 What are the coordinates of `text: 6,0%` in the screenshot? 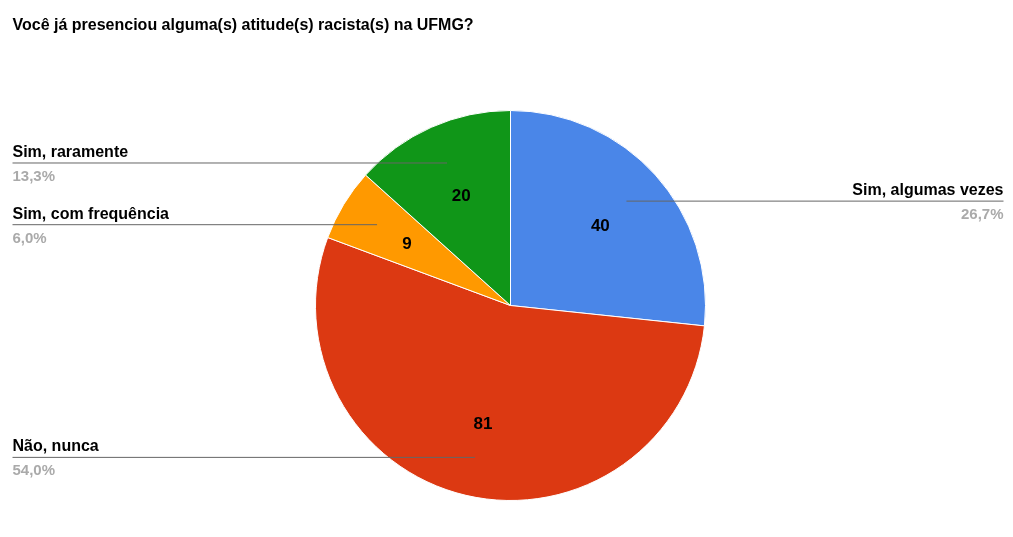 It's located at (29, 237).